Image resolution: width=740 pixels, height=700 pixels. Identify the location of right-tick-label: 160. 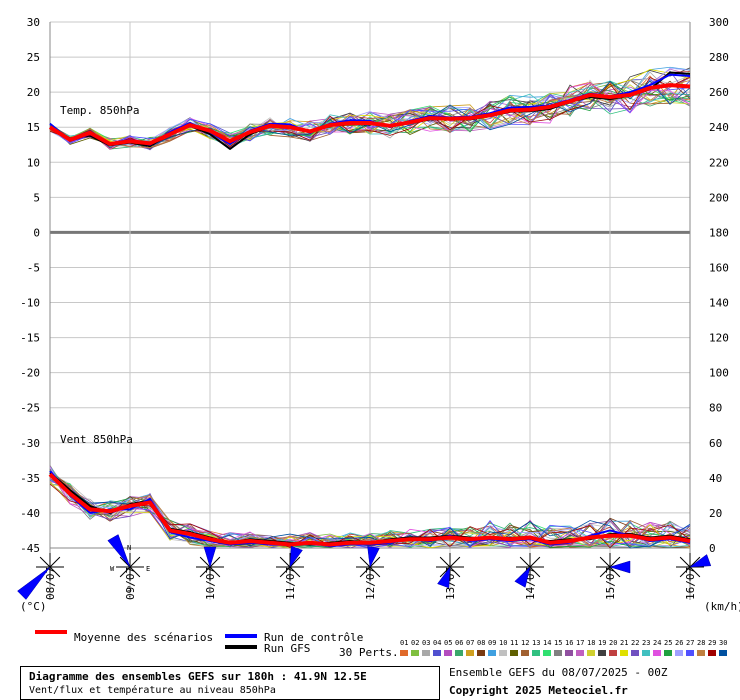
(719, 267).